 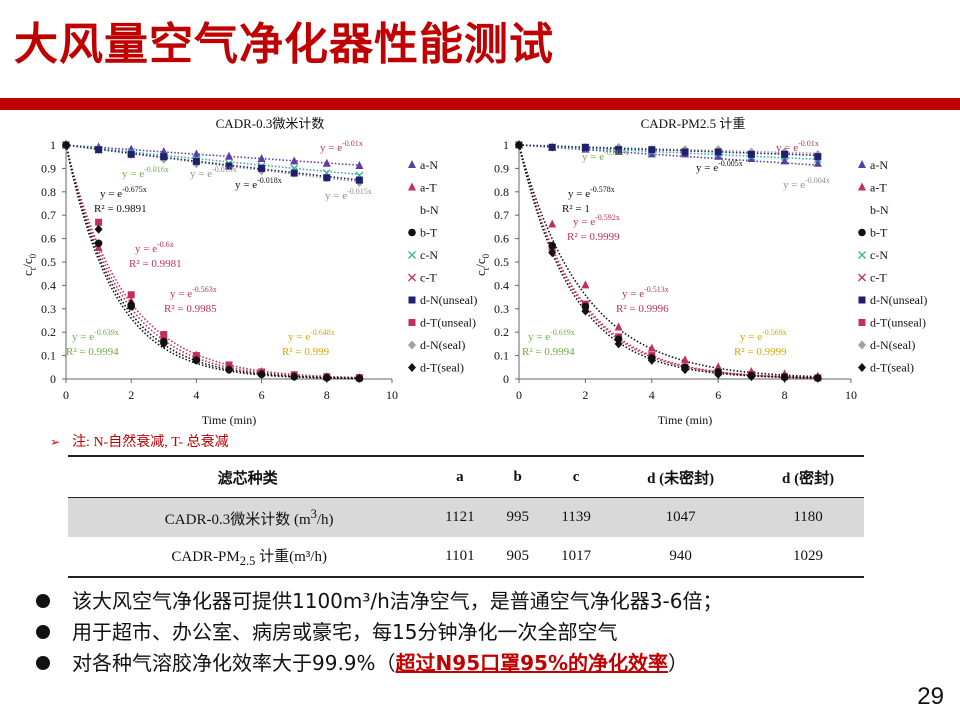 I want to click on fit-equation: y = e-0.01x, so click(x=341, y=146).